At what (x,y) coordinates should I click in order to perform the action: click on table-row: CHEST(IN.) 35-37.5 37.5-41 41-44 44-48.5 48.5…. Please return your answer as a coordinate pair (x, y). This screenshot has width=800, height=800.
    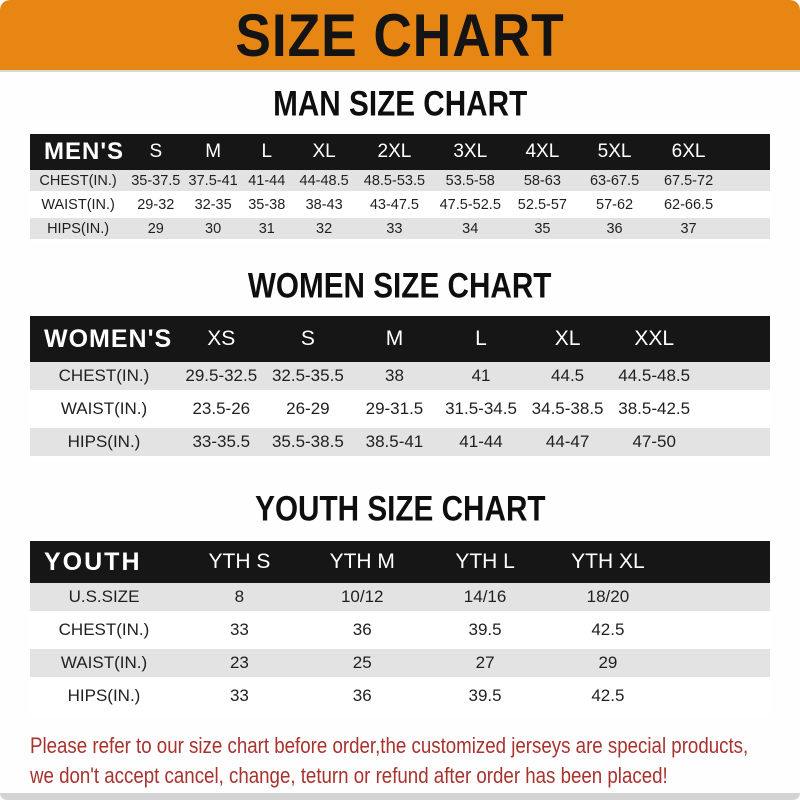
    Looking at the image, I should click on (400, 182).